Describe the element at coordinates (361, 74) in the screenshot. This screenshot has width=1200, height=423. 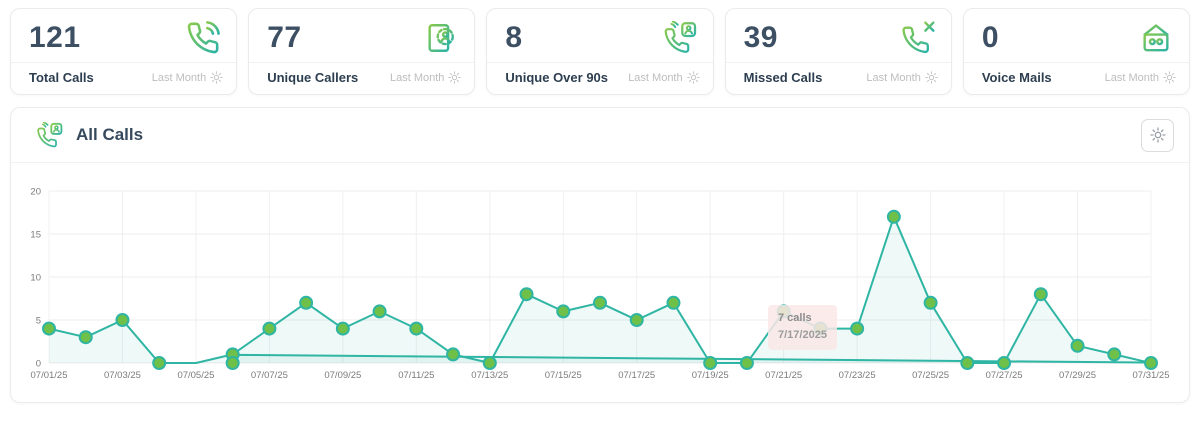
I see `stat-card-bottom: Unique Callers Last Month` at that location.